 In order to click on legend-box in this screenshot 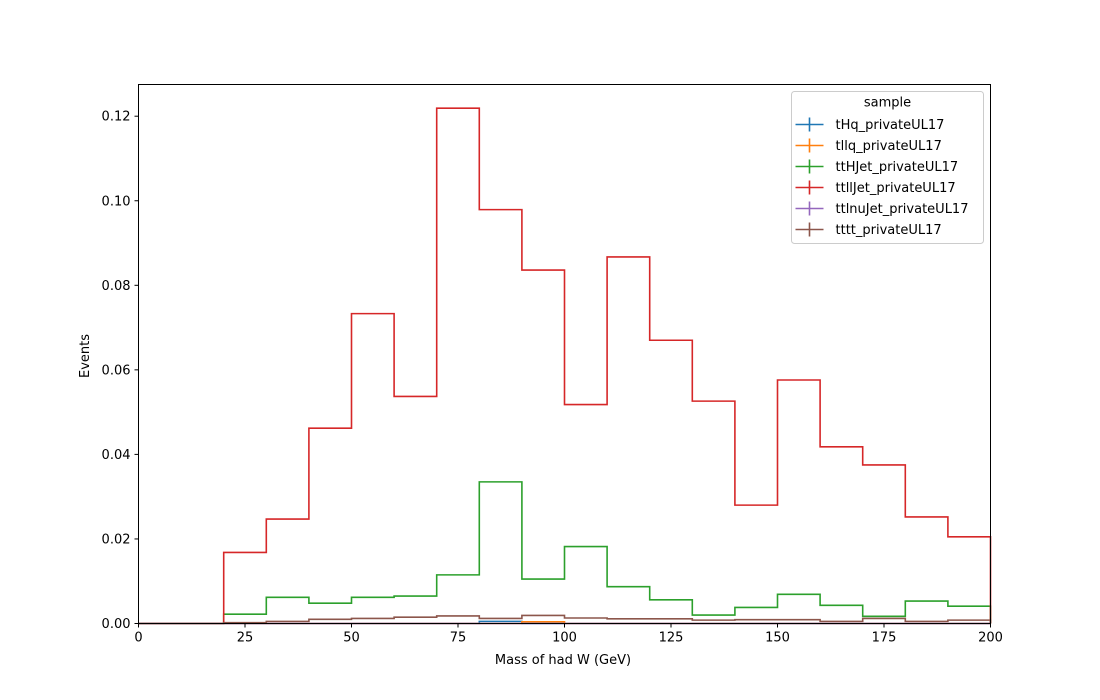, I will do `click(887, 167)`.